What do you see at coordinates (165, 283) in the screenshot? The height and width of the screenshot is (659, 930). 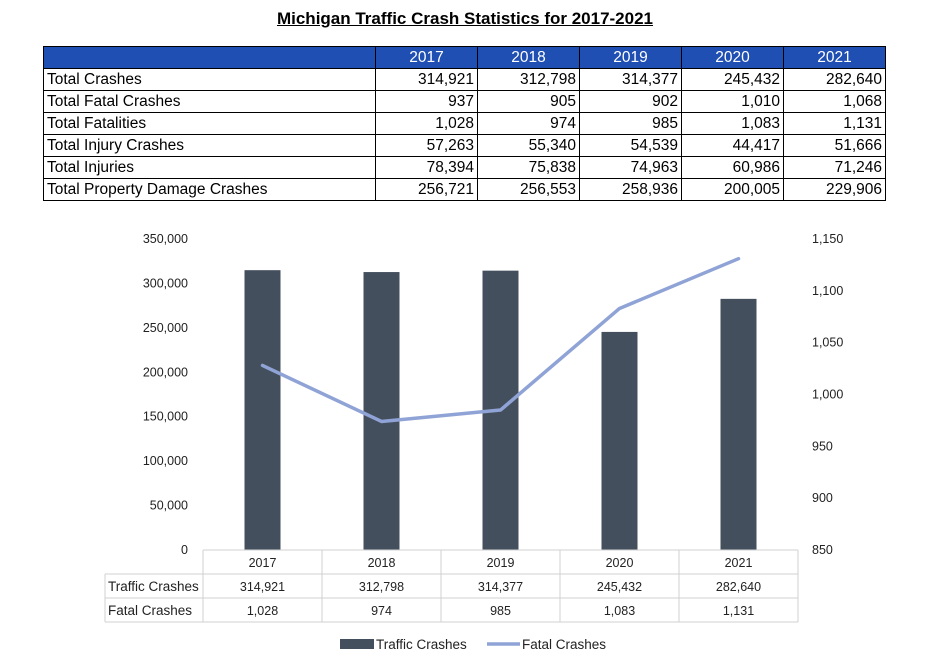 I see `left-axis-tick-label: 300,000` at bounding box center [165, 283].